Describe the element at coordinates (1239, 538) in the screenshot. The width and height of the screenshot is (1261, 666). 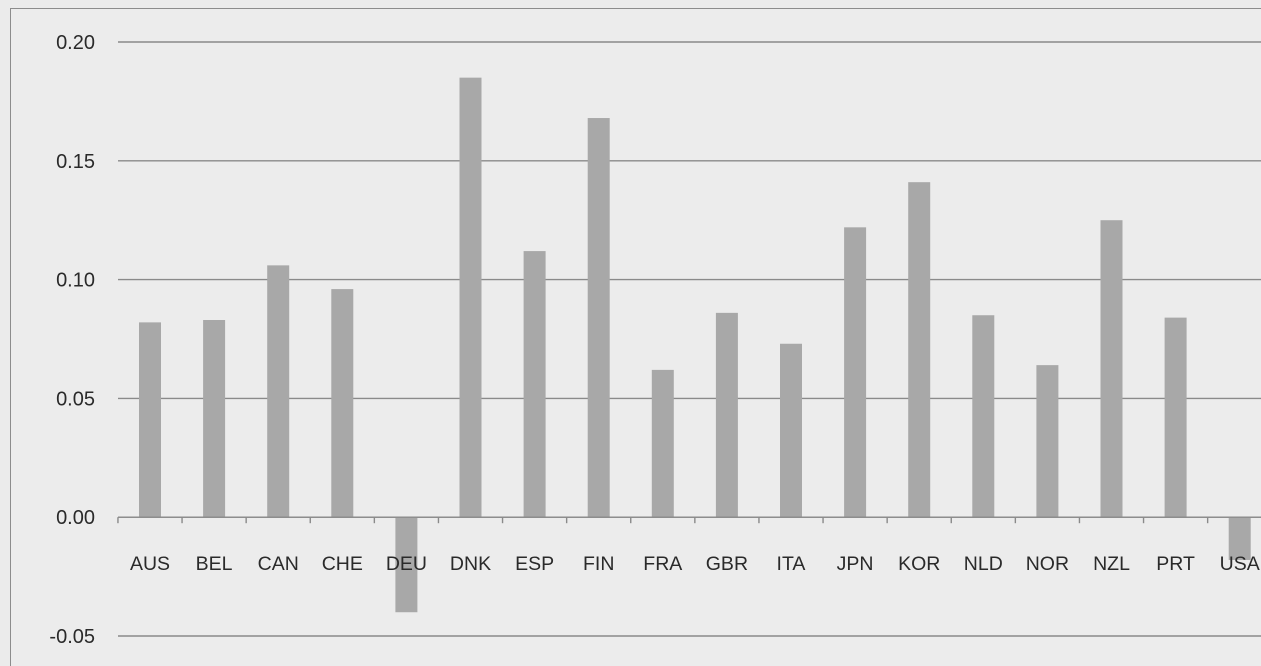
I see `bar-usa` at that location.